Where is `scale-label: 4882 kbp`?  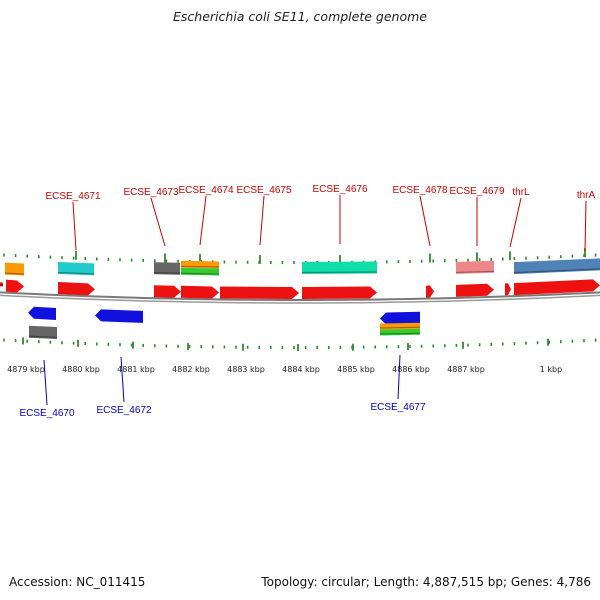
scale-label: 4882 kbp is located at coordinates (191, 369).